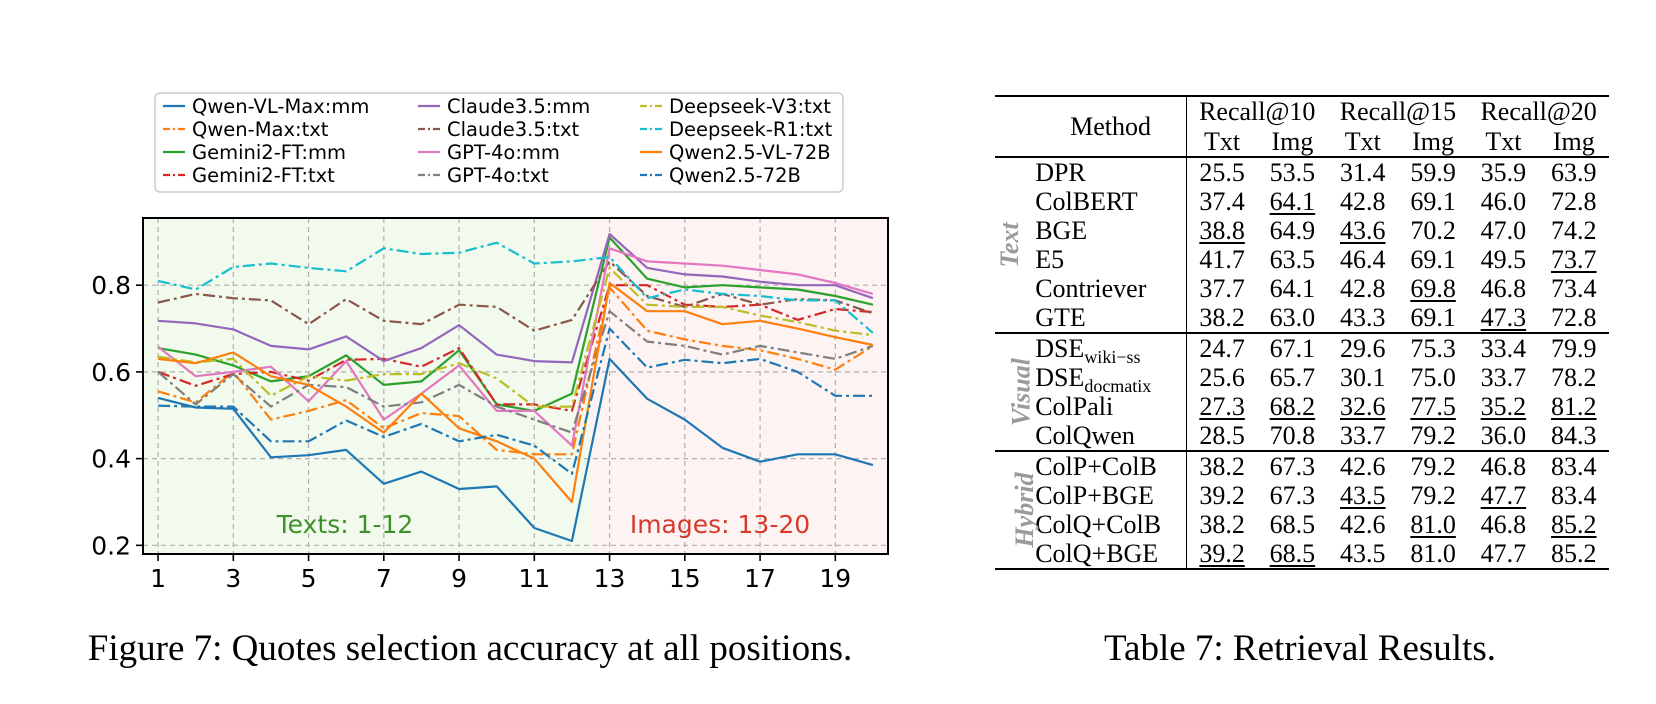 Image resolution: width=1656 pixels, height=704 pixels. What do you see at coordinates (1433, 259) in the screenshot?
I see `value-cell: 69.1` at bounding box center [1433, 259].